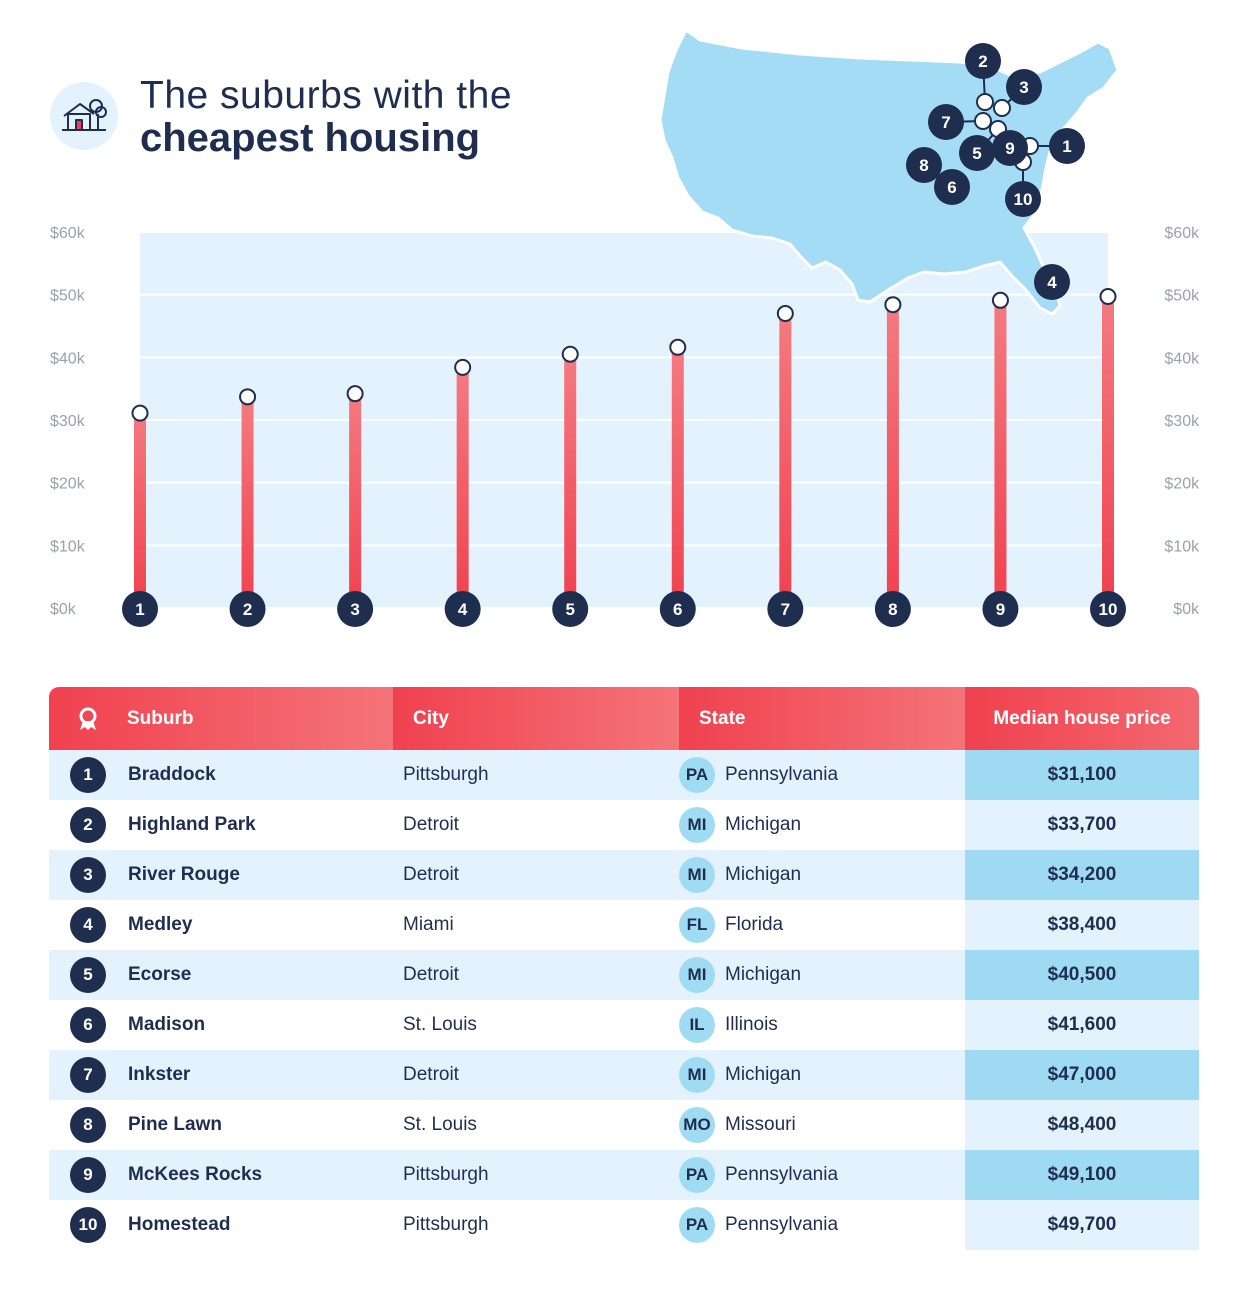 The height and width of the screenshot is (1310, 1248). I want to click on state-name: Pennsylvania, so click(782, 774).